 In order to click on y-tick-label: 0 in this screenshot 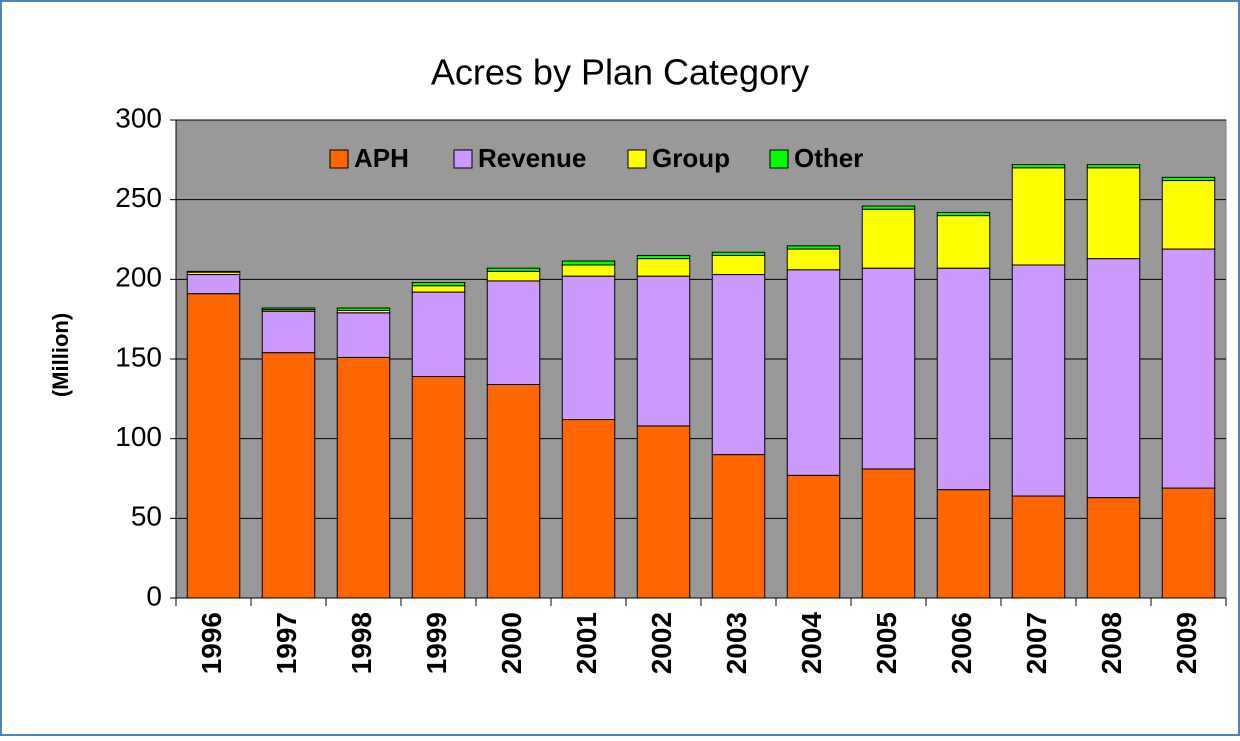, I will do `click(154, 595)`.